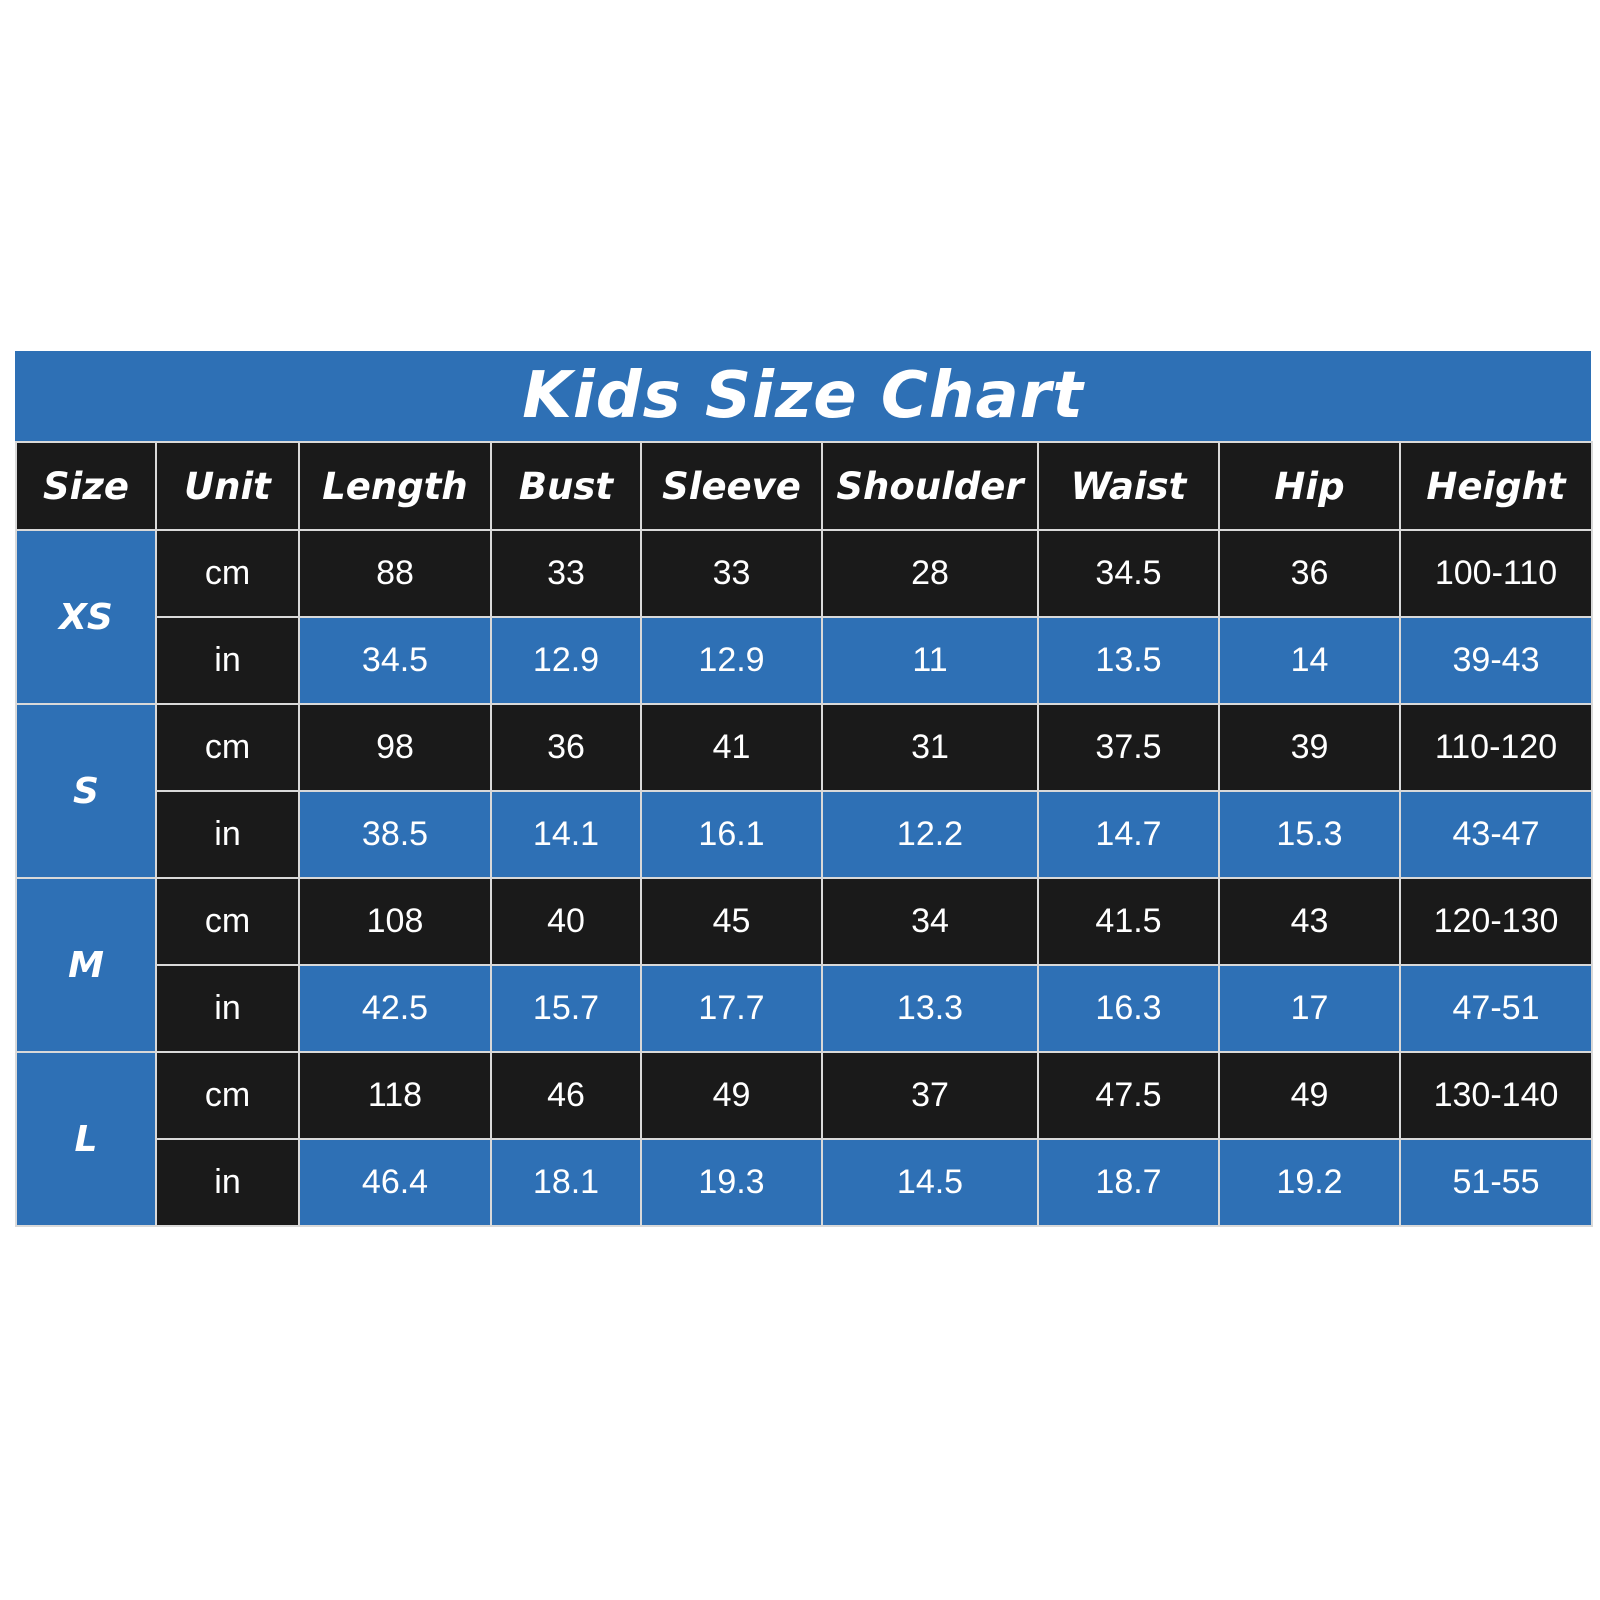 The width and height of the screenshot is (1600, 1600). Describe the element at coordinates (395, 486) in the screenshot. I see `column-header-length: Length` at that location.